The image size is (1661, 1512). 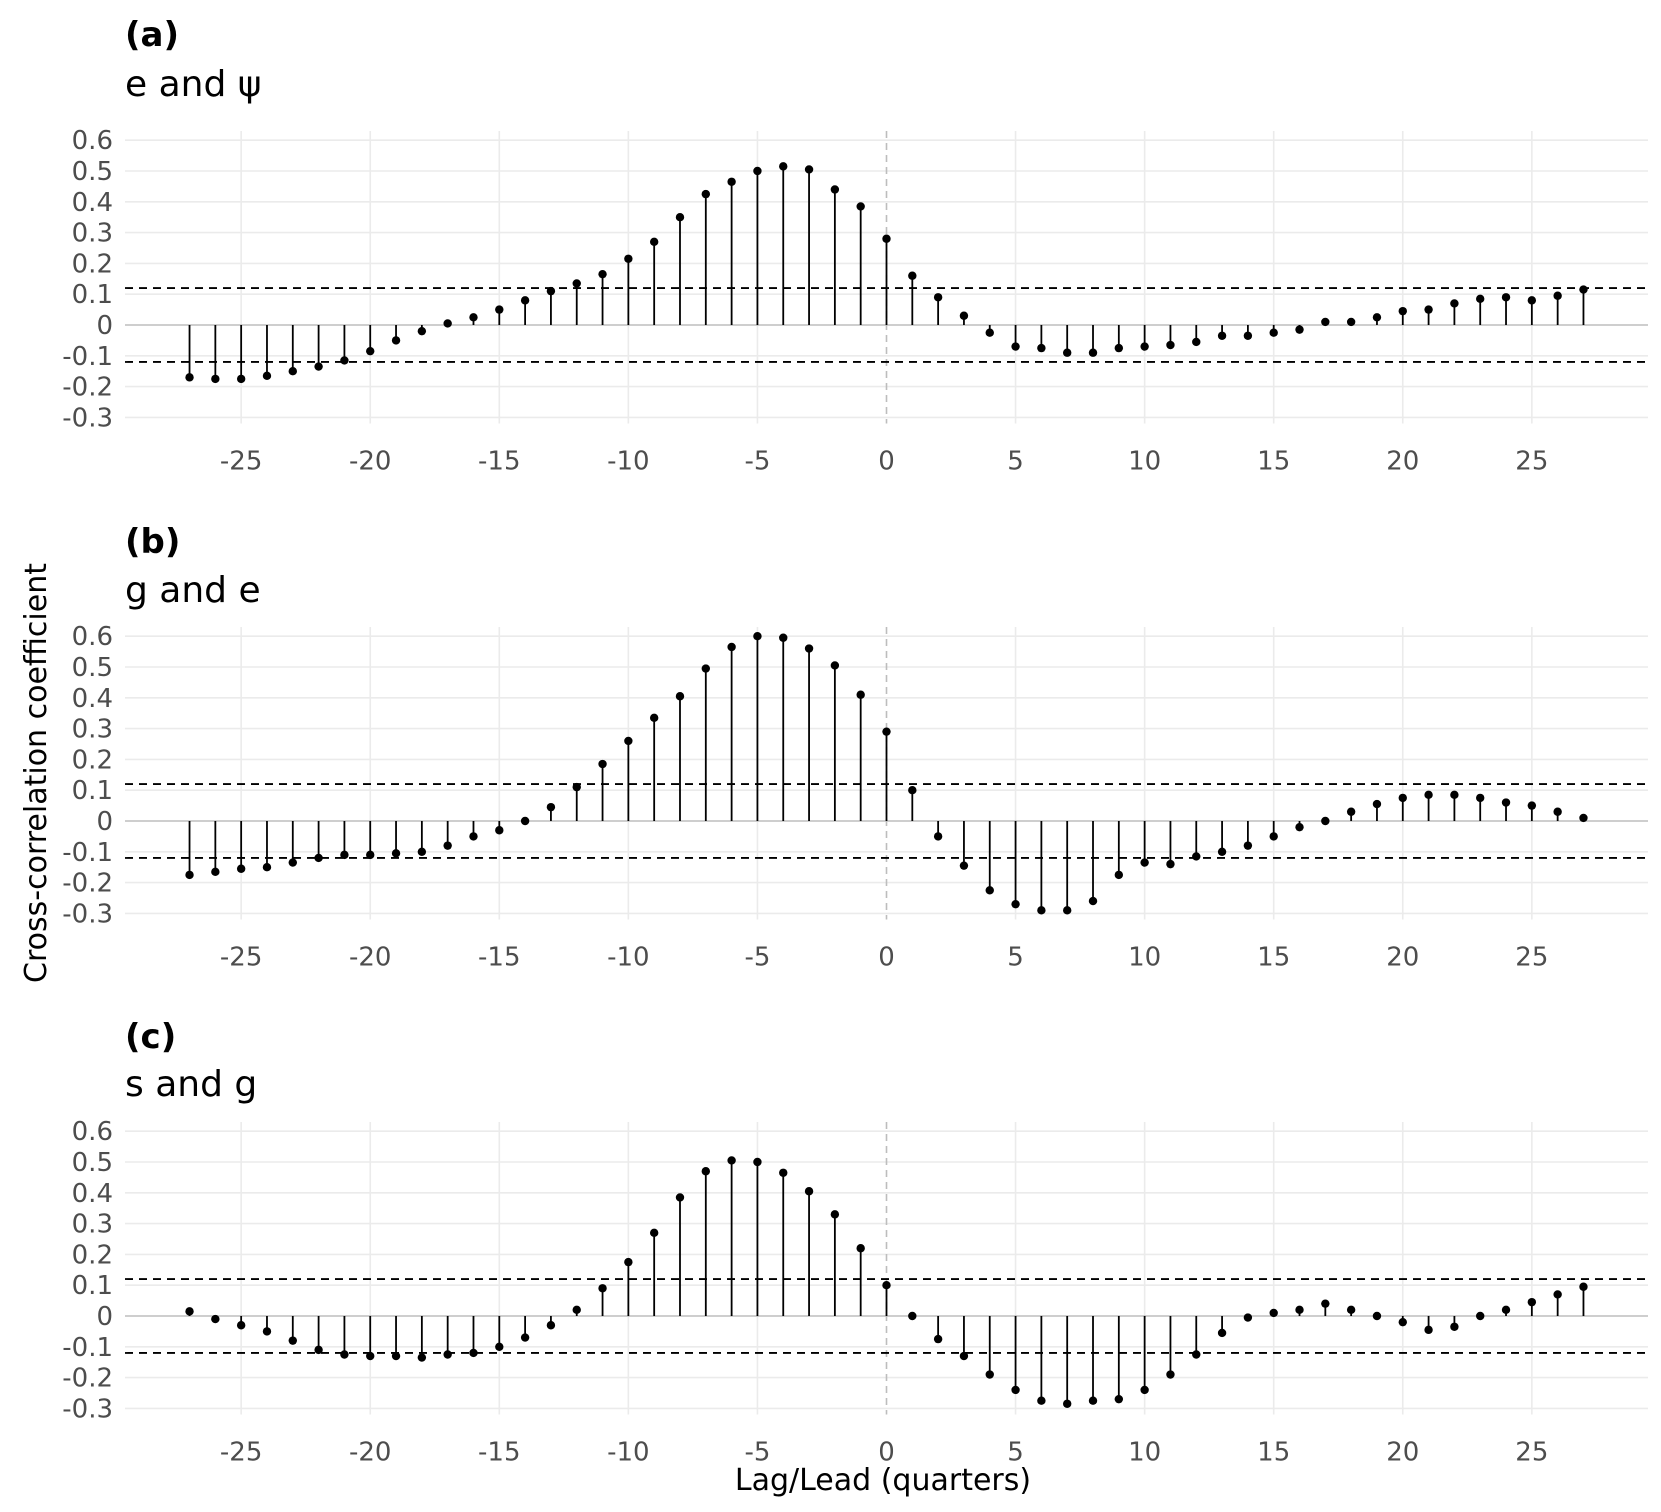 What do you see at coordinates (152, 35) in the screenshot?
I see `panel-label: (a)` at bounding box center [152, 35].